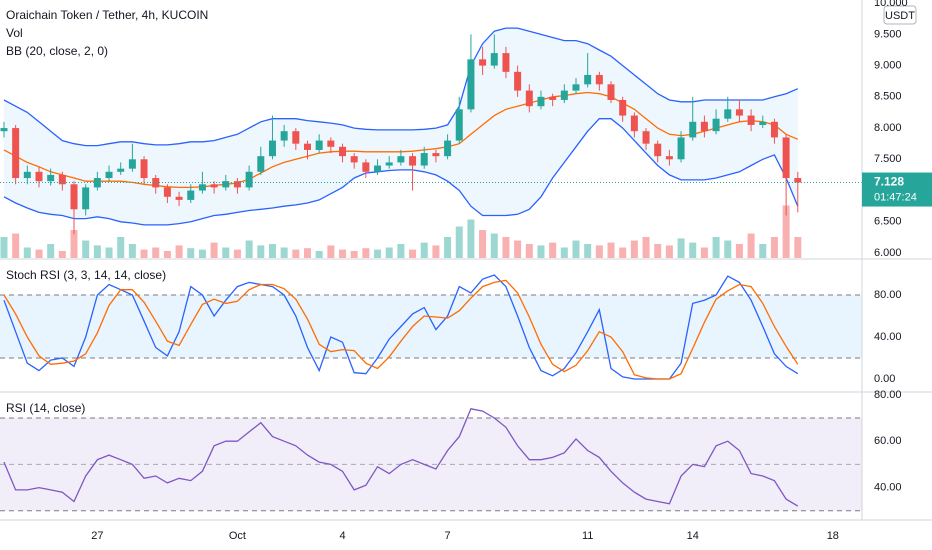  I want to click on y-tick-label: 80.00, so click(888, 295).